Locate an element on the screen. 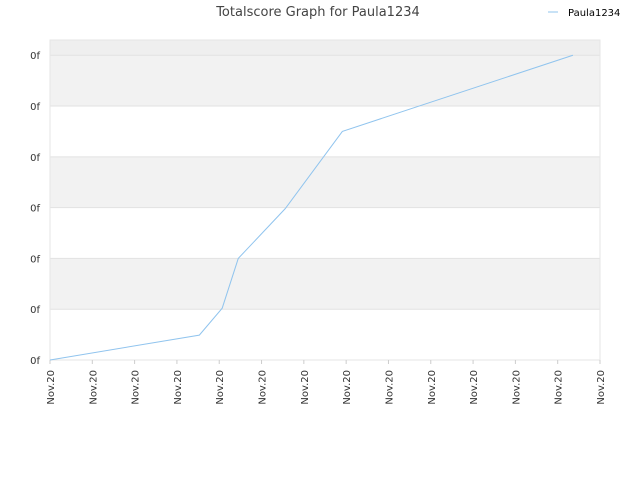 This screenshot has width=640, height=480. chart-title: Totalscore Graph for Paula1234 is located at coordinates (317, 12).